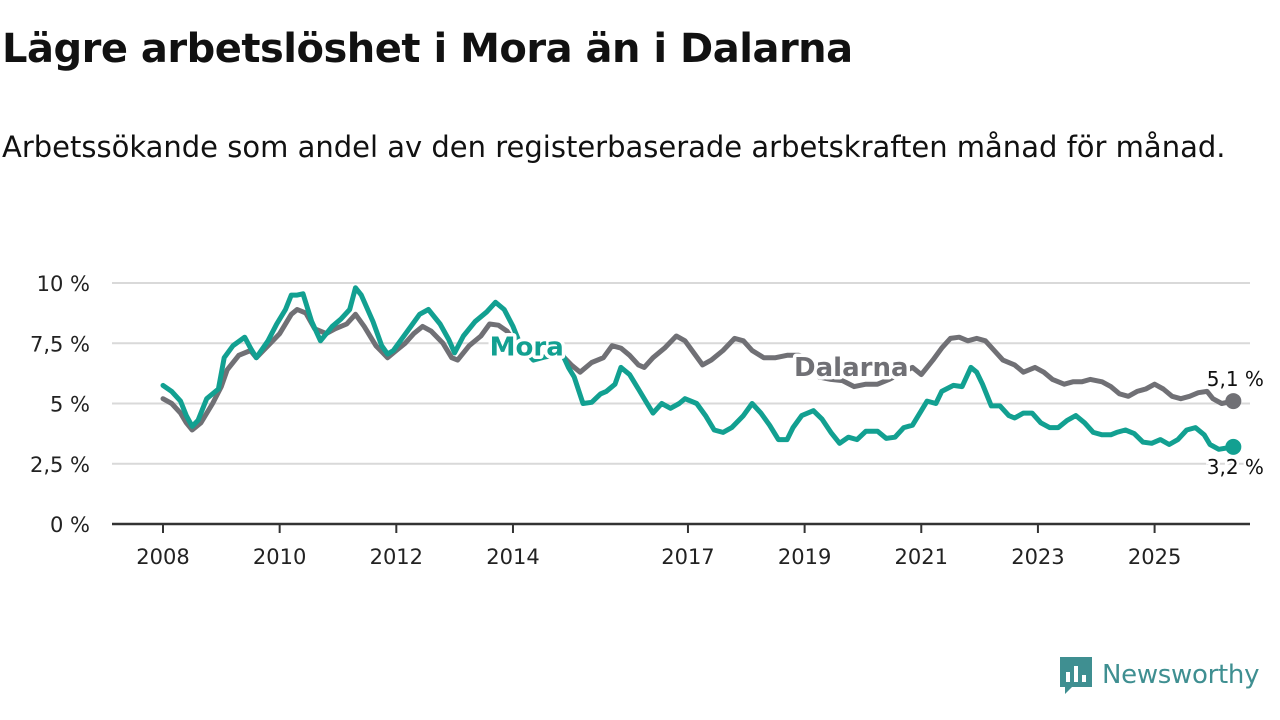  What do you see at coordinates (921, 557) in the screenshot?
I see `x-tick-label: 2021` at bounding box center [921, 557].